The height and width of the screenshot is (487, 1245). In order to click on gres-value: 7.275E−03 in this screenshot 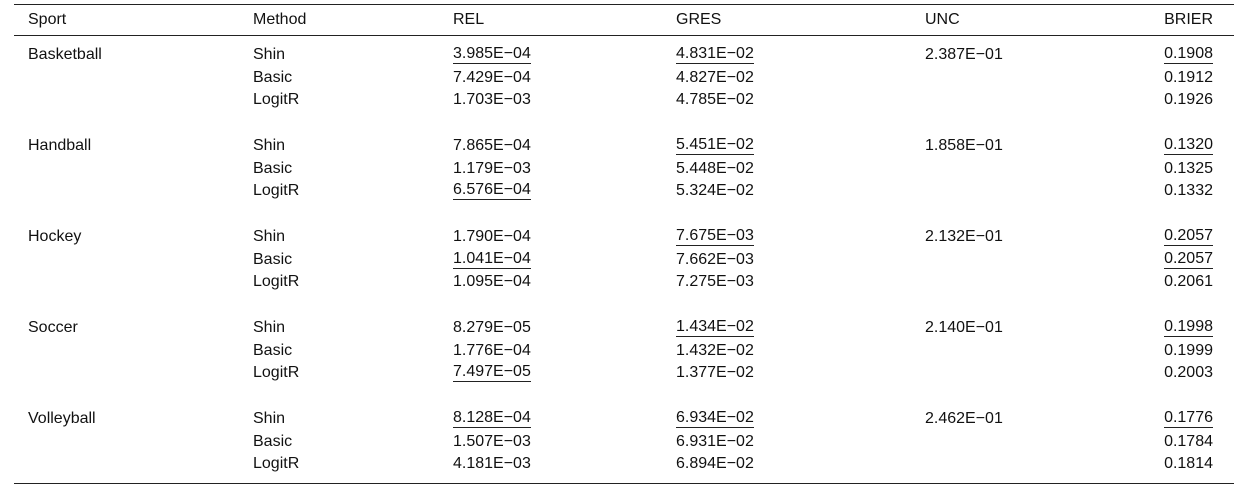, I will do `click(715, 281)`.